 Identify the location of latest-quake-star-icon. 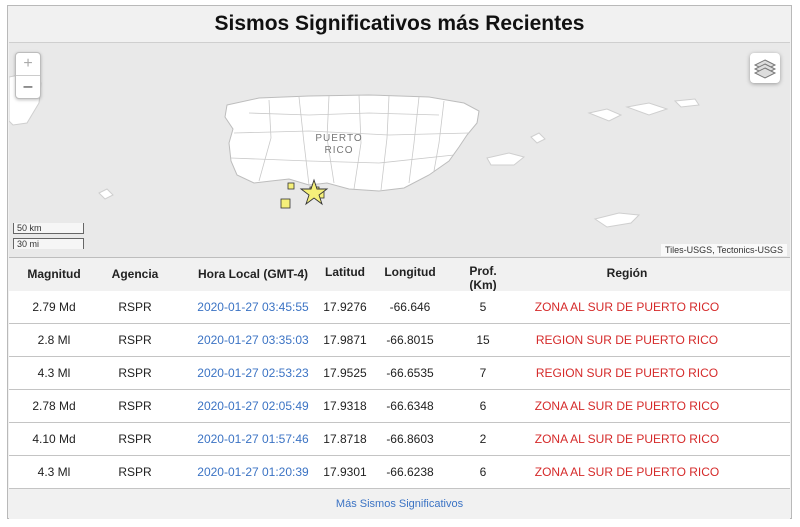
(314, 192).